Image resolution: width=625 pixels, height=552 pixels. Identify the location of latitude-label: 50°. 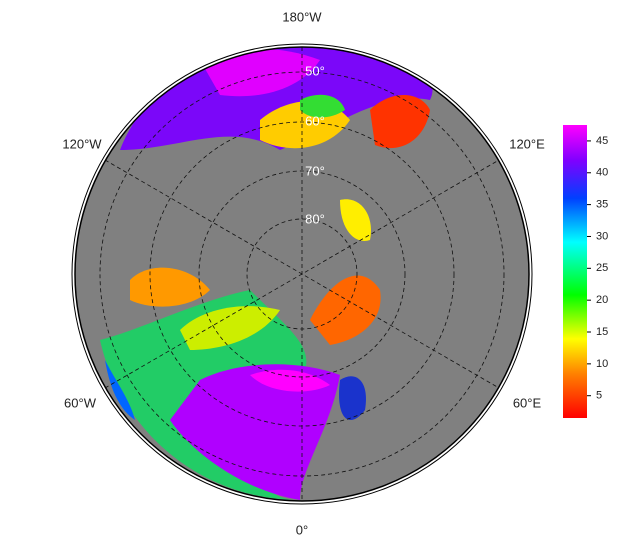
(315, 70).